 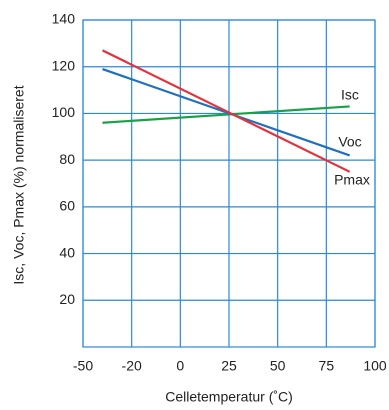 I want to click on series-label: Isc, so click(x=350, y=95).